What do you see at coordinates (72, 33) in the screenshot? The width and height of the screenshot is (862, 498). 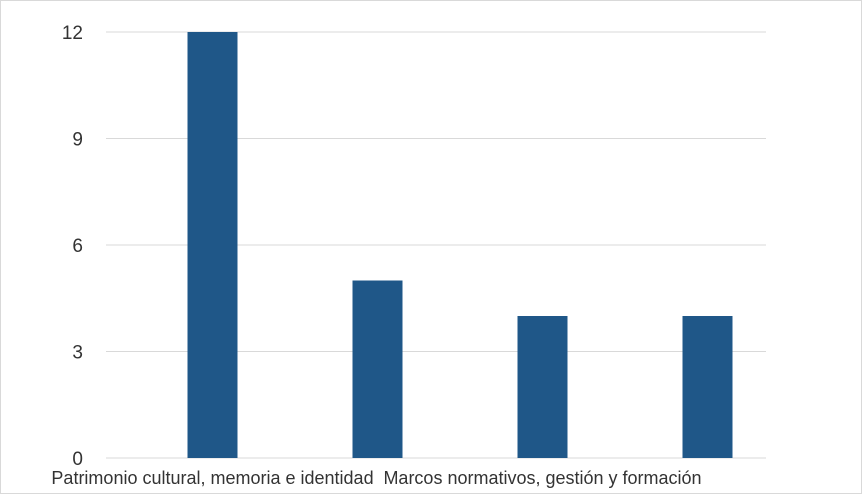 I see `y-tick-label-4: 12` at bounding box center [72, 33].